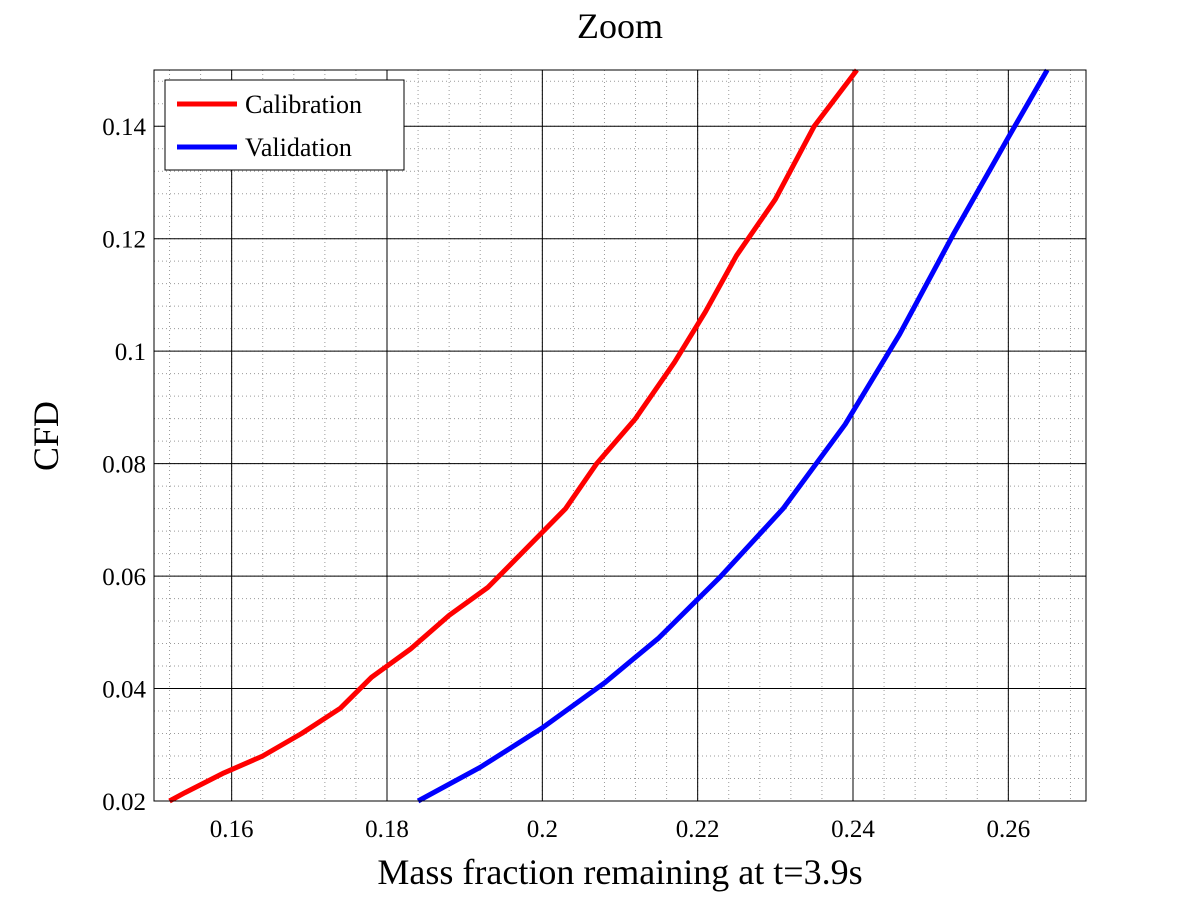  I want to click on y-tick-labels: 0.02 0.04 0.06 0.08 0.1 0.12 0.14, so click(124, 465).